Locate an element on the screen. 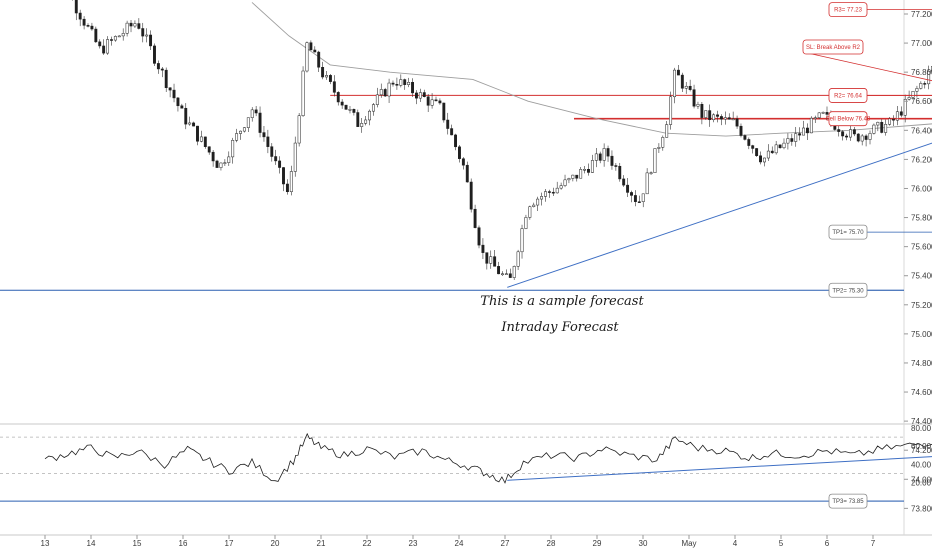  note-box-s3 is located at coordinates (848, 501).